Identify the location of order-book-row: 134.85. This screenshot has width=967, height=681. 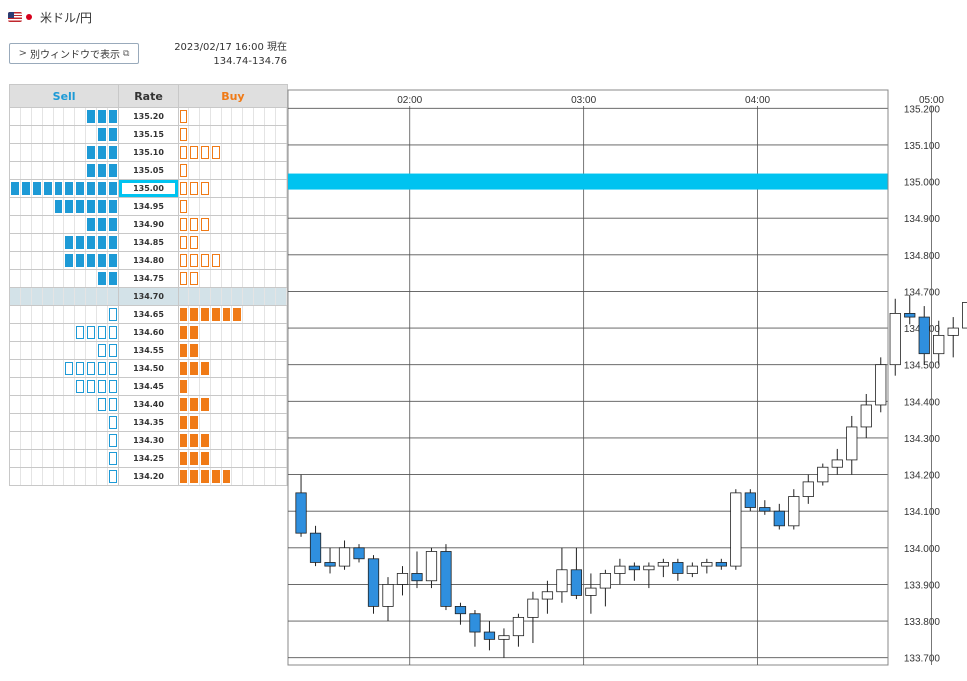
(148, 243).